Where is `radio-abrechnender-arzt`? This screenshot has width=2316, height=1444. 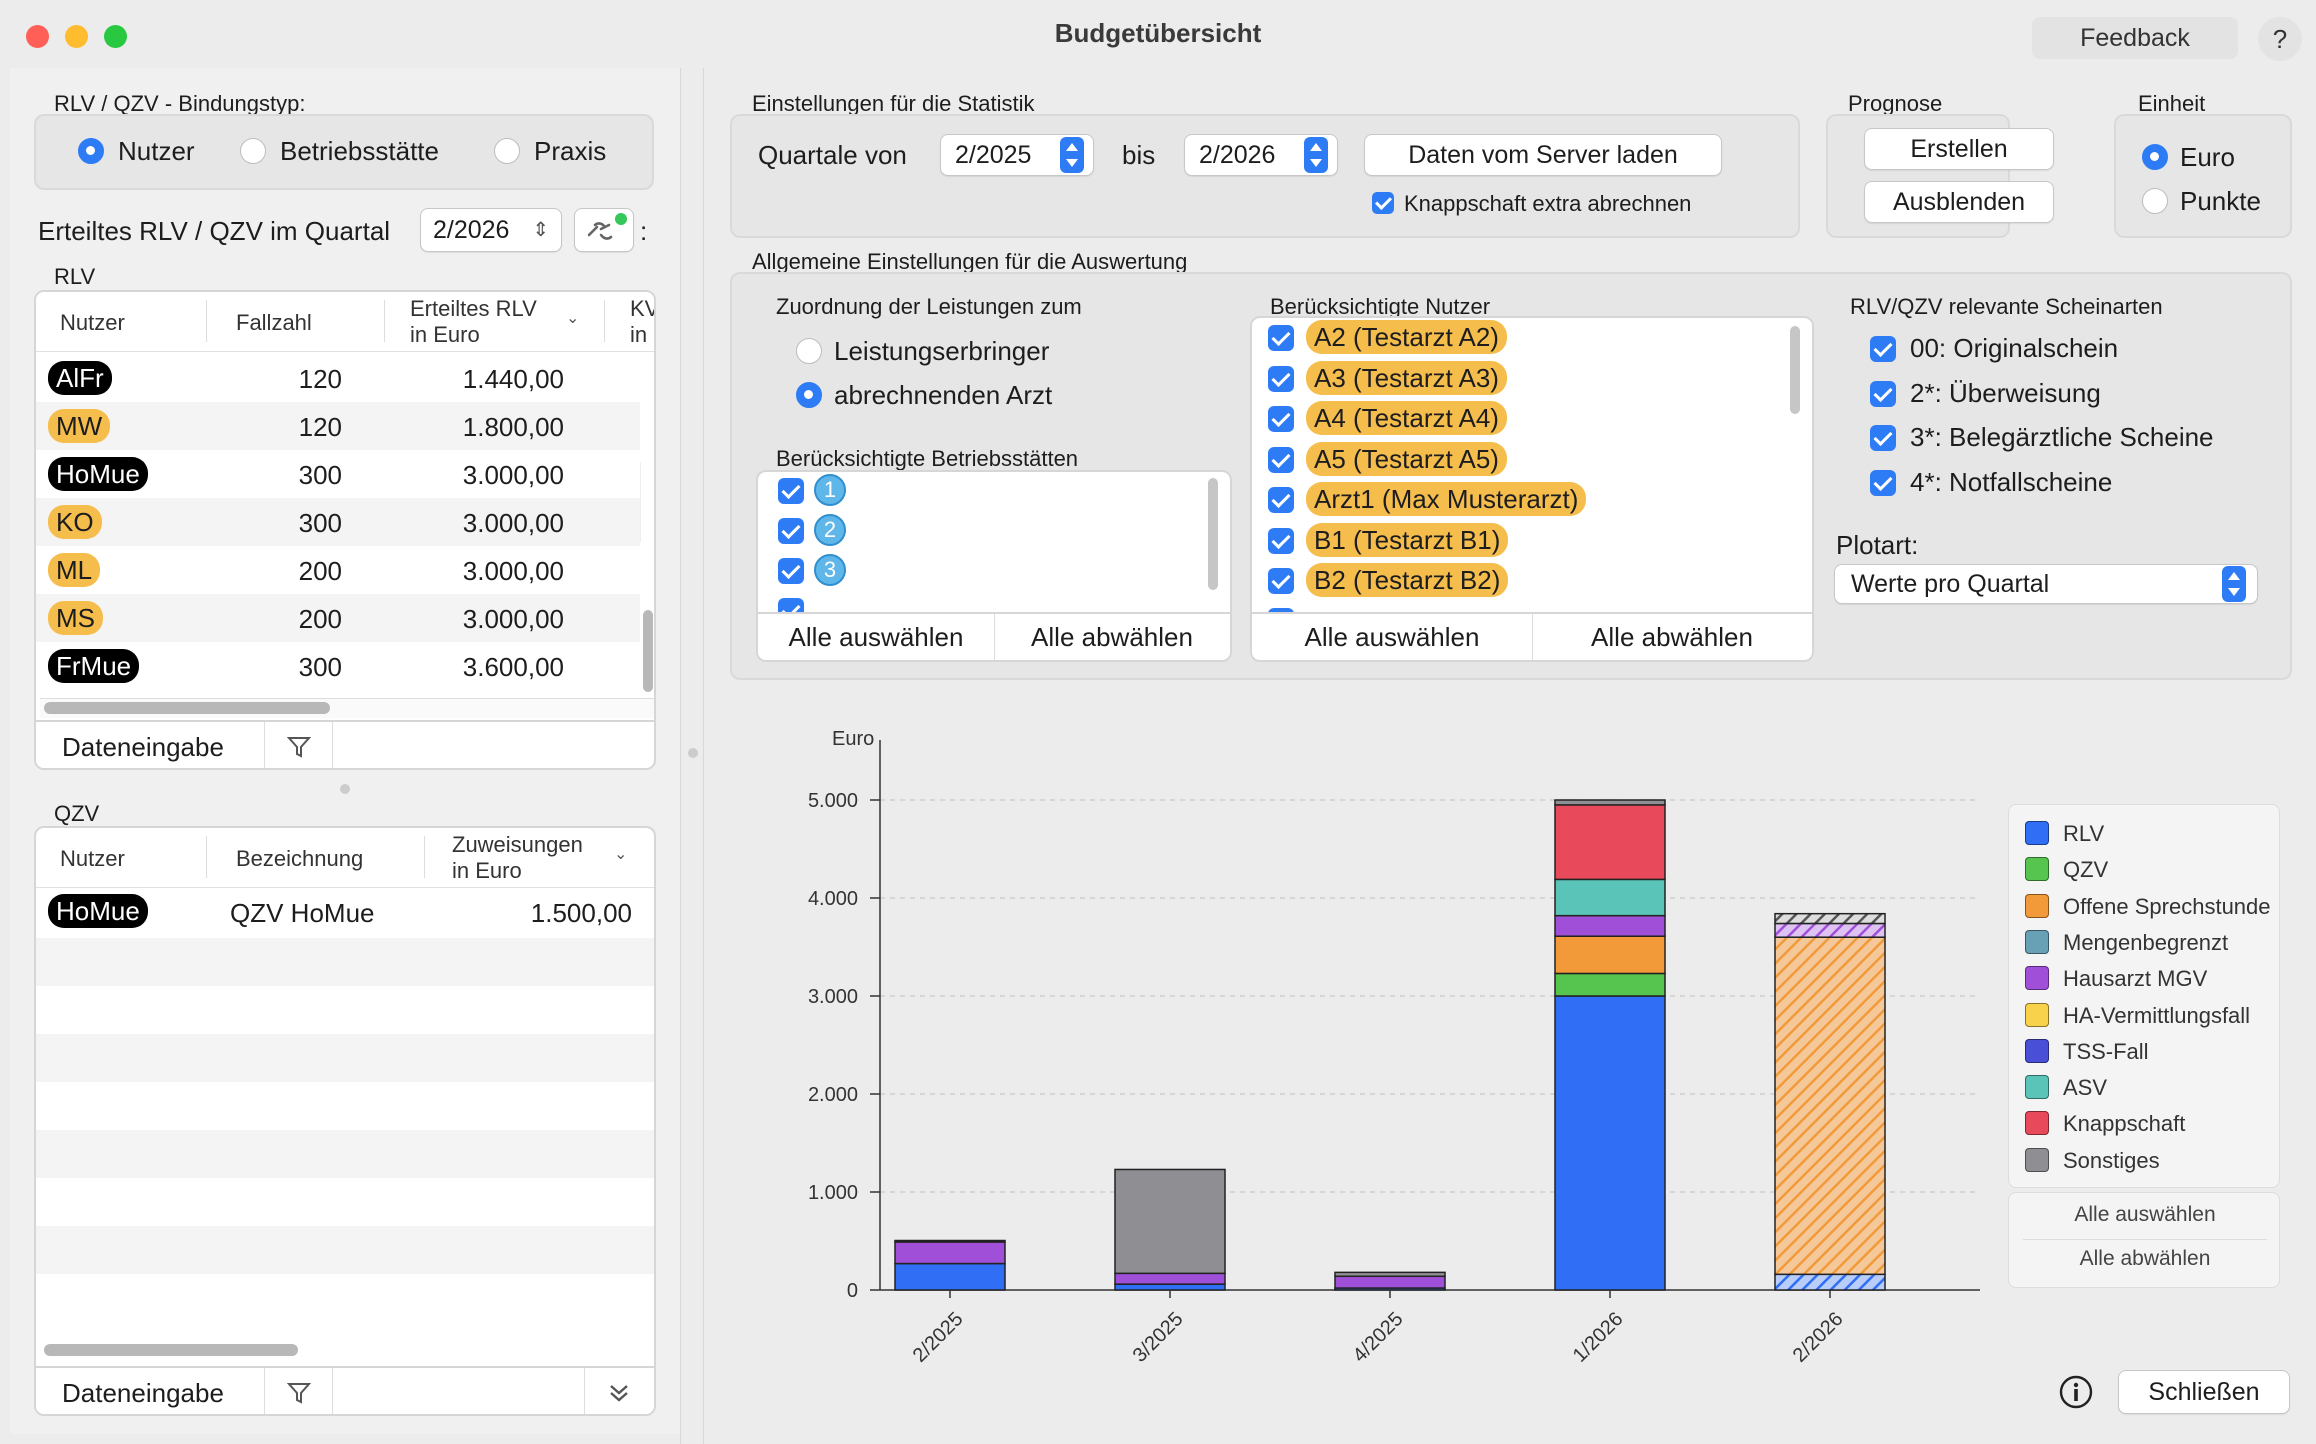 radio-abrechnender-arzt is located at coordinates (809, 395).